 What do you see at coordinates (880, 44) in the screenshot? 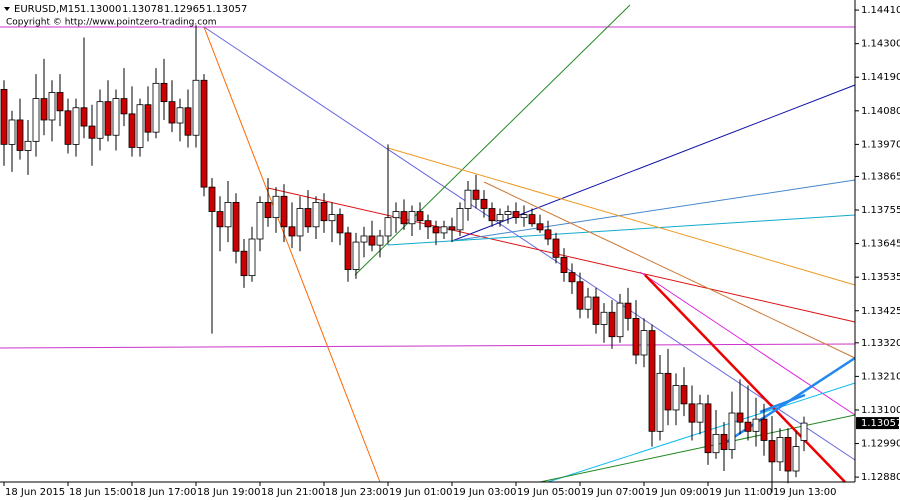
I see `y-tick-label: 1.14300` at bounding box center [880, 44].